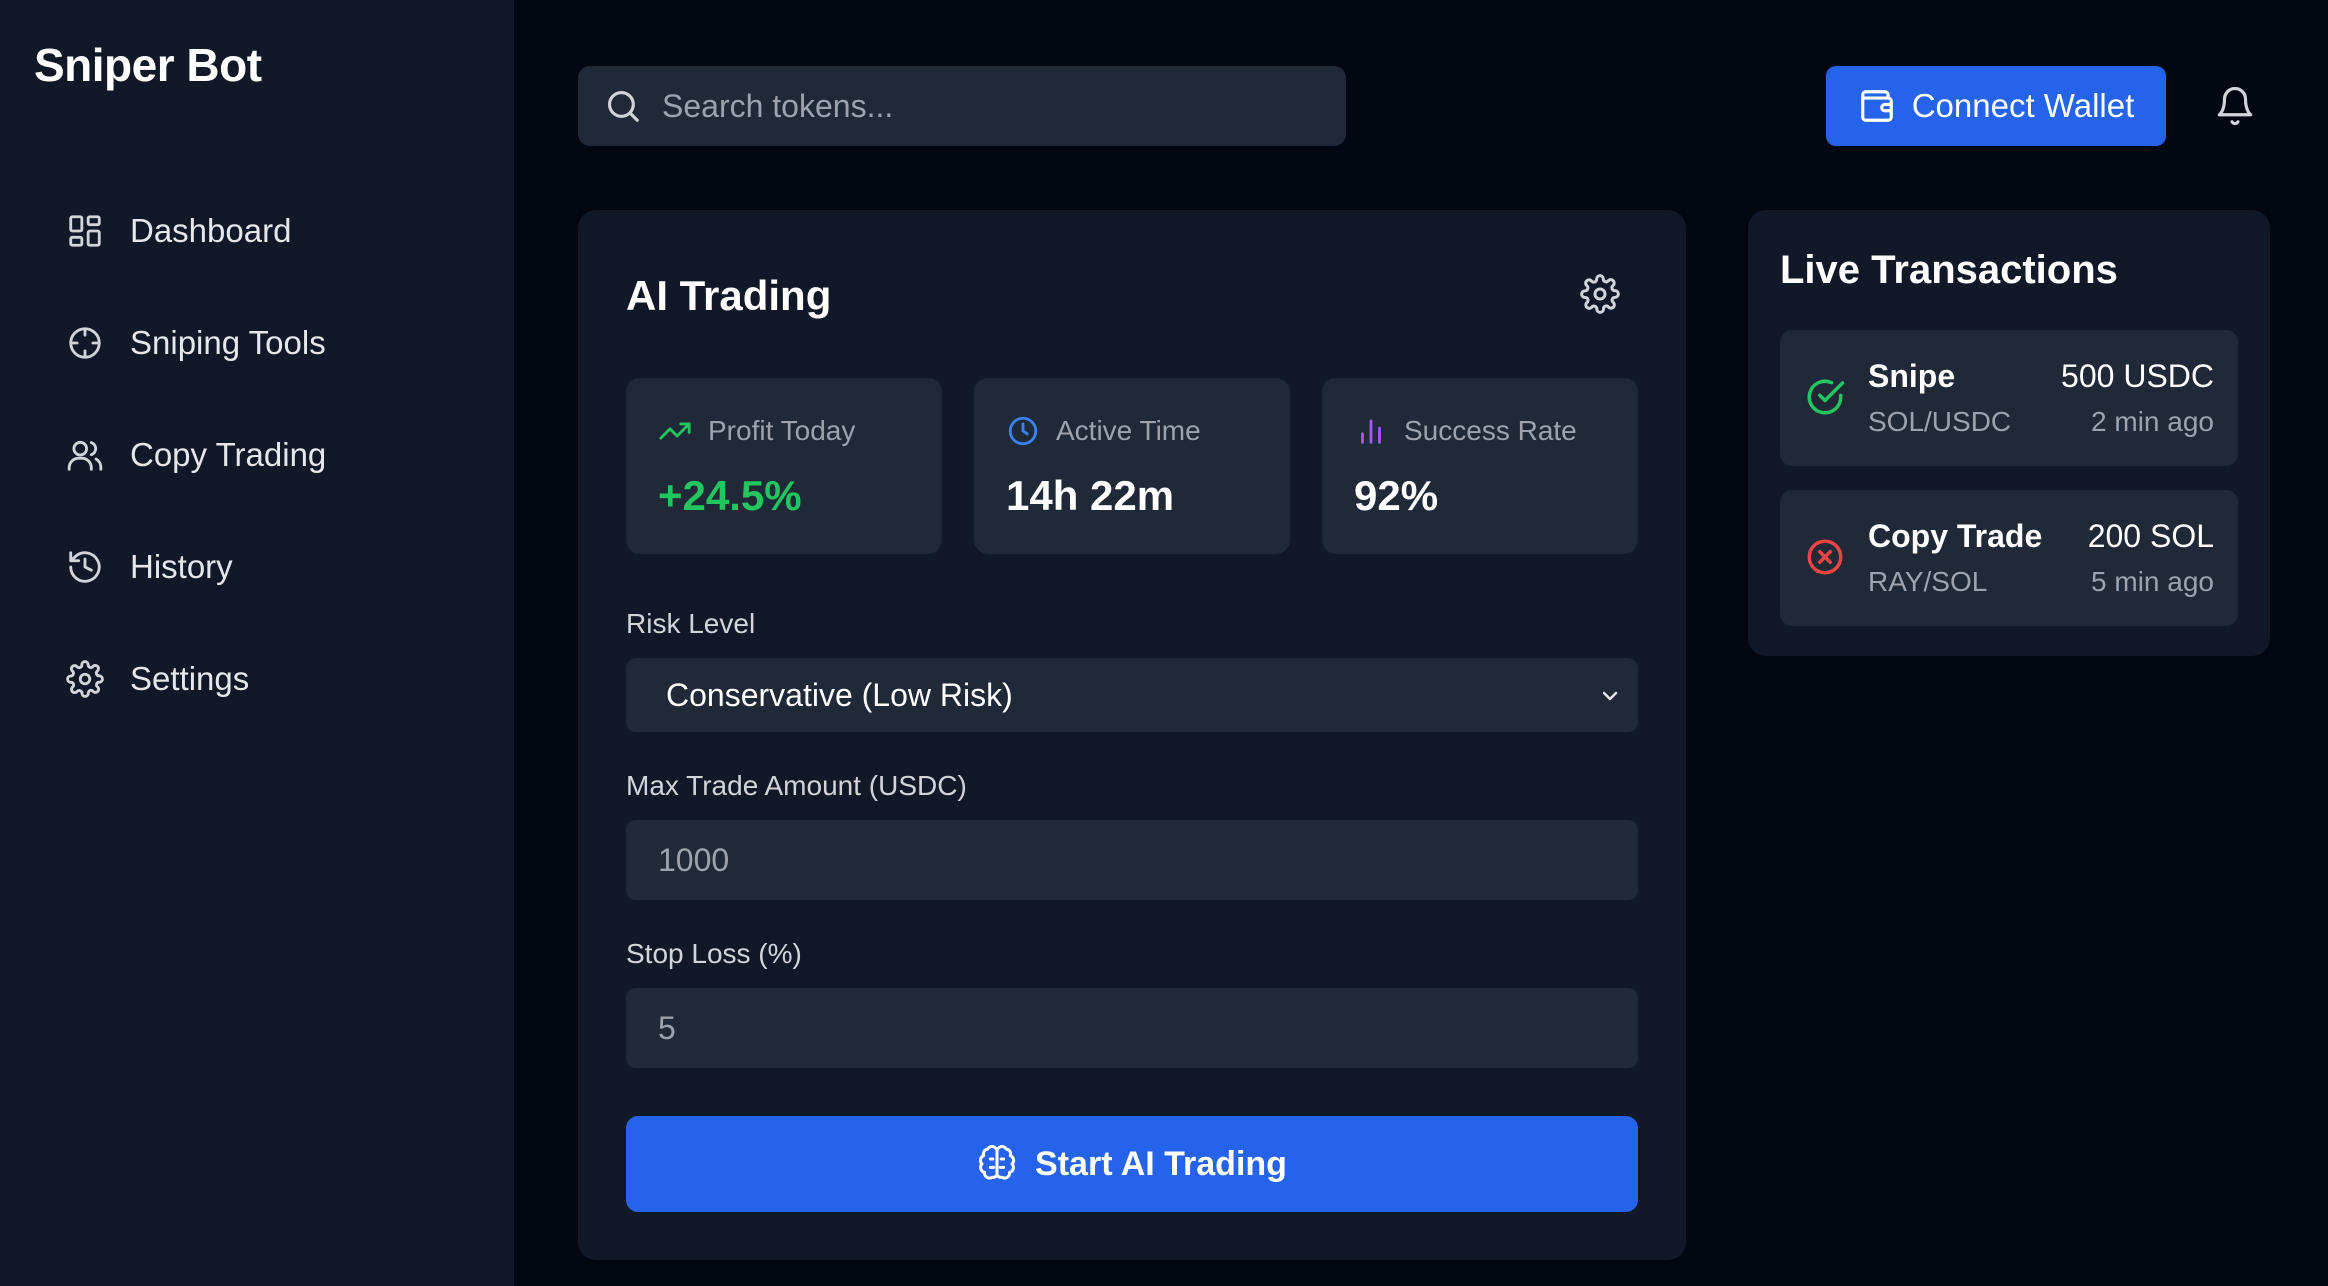 The width and height of the screenshot is (2328, 1286). Describe the element at coordinates (257, 567) in the screenshot. I see `sidebar-item-history: History` at that location.